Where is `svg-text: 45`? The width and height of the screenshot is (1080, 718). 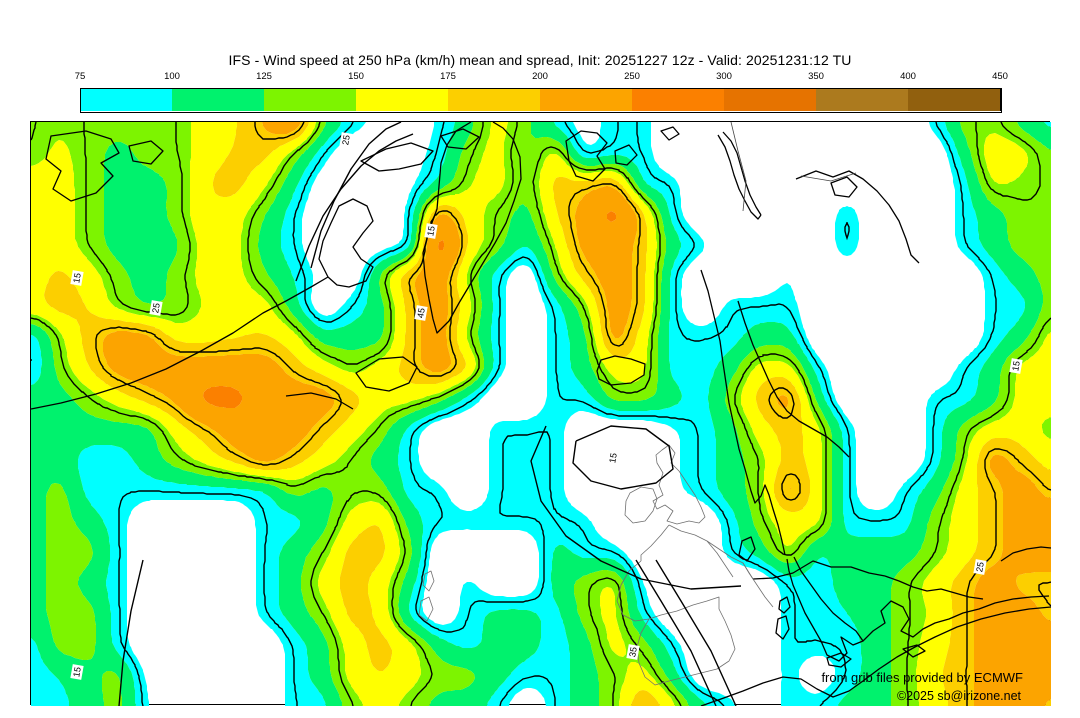 svg-text: 45 is located at coordinates (421, 313).